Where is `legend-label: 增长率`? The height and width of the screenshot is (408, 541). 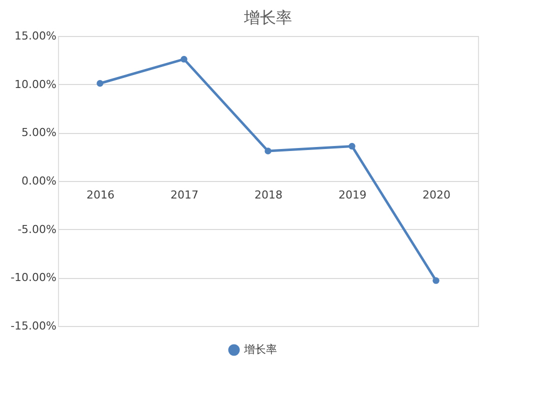
legend-label: 增长率 is located at coordinates (260, 349).